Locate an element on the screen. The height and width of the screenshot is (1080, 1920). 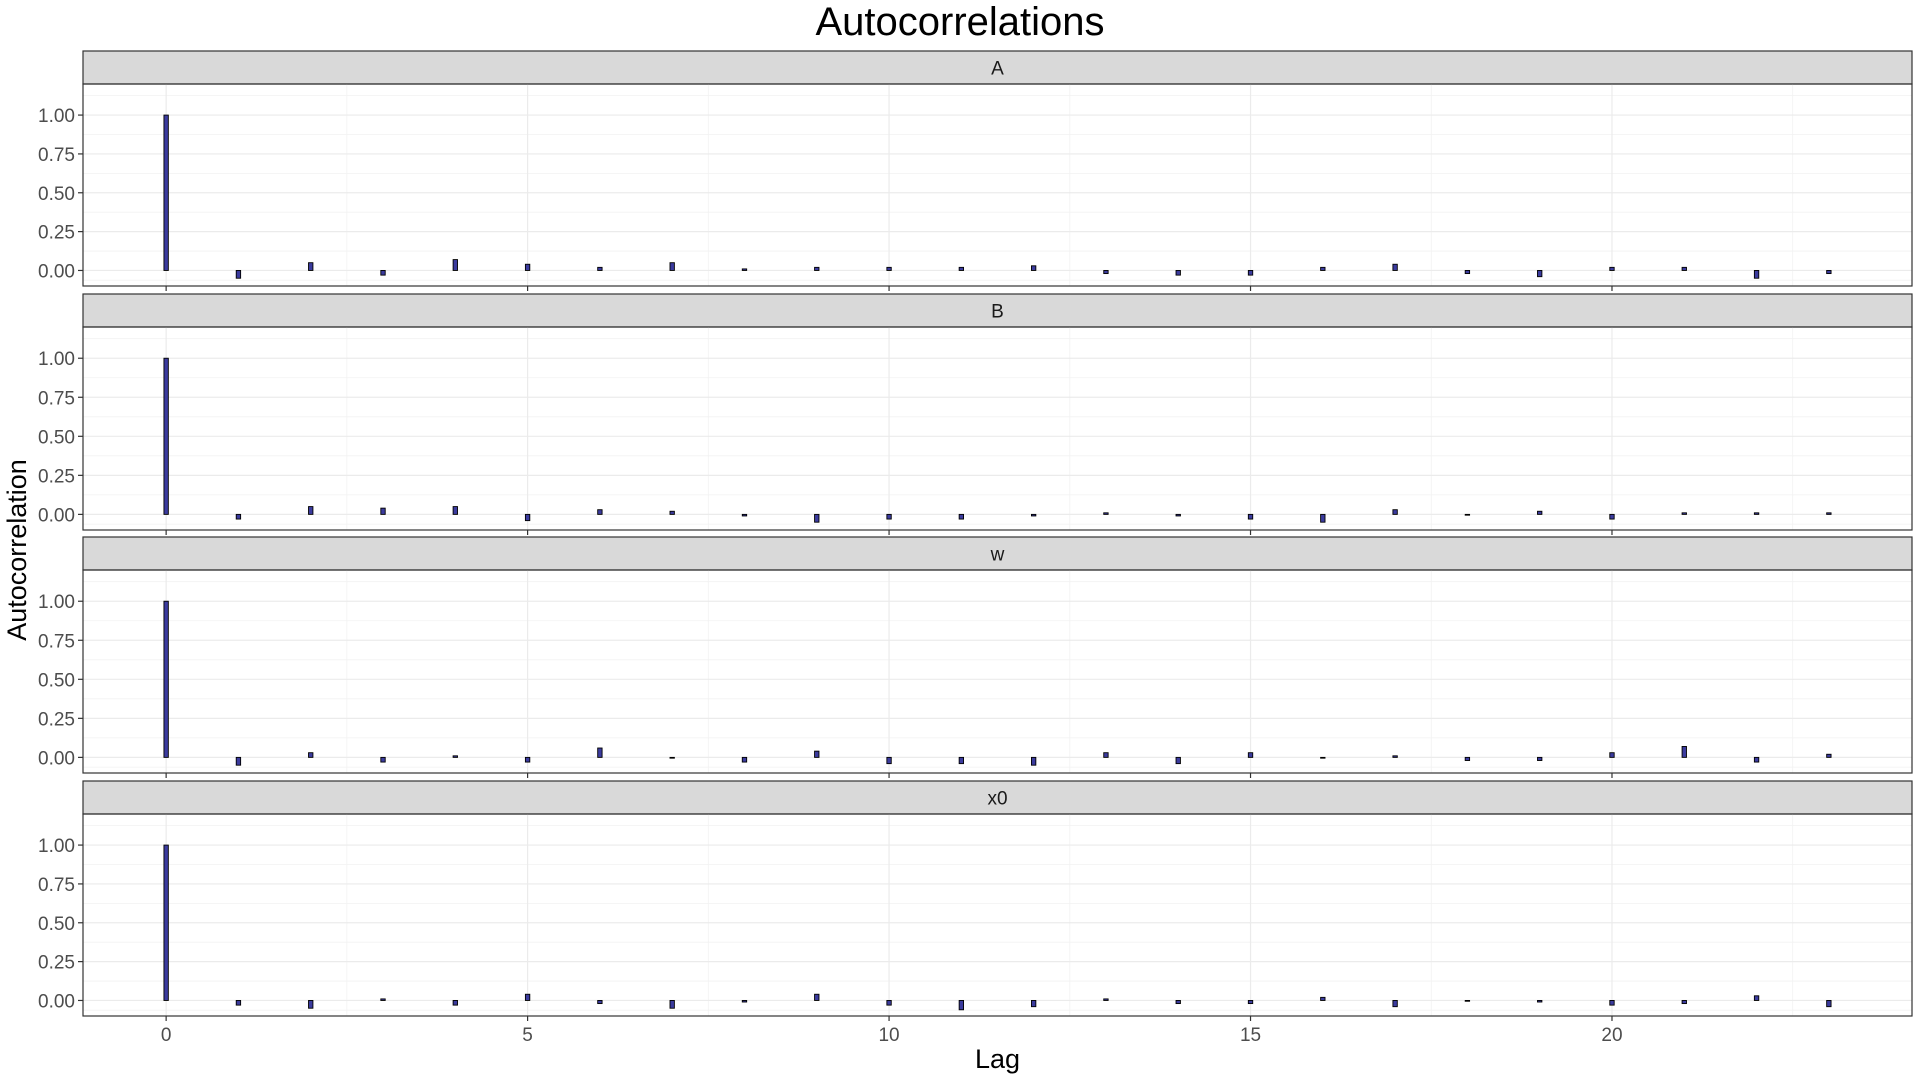
facet-strip-label: w is located at coordinates (997, 555).